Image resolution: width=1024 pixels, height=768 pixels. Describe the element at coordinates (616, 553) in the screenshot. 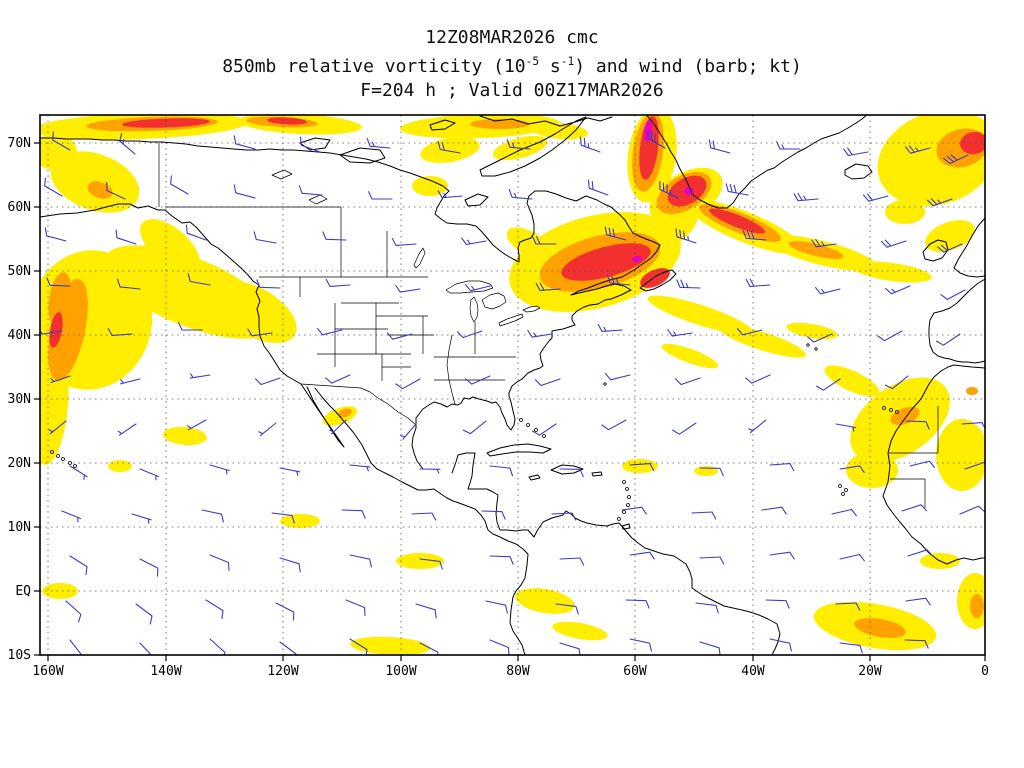

I see `coastline-caribbean-south-america` at that location.